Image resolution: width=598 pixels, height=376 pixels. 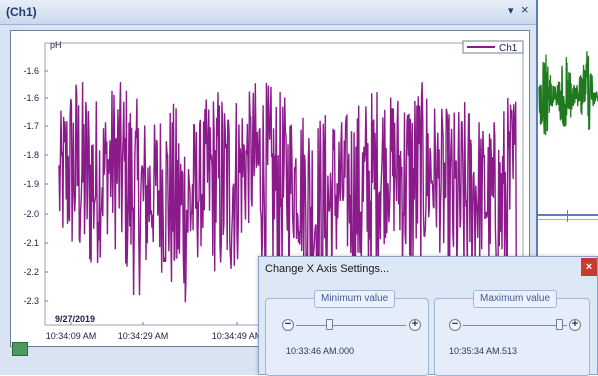 I want to click on y-tick-label: -2.2, so click(x=31, y=272).